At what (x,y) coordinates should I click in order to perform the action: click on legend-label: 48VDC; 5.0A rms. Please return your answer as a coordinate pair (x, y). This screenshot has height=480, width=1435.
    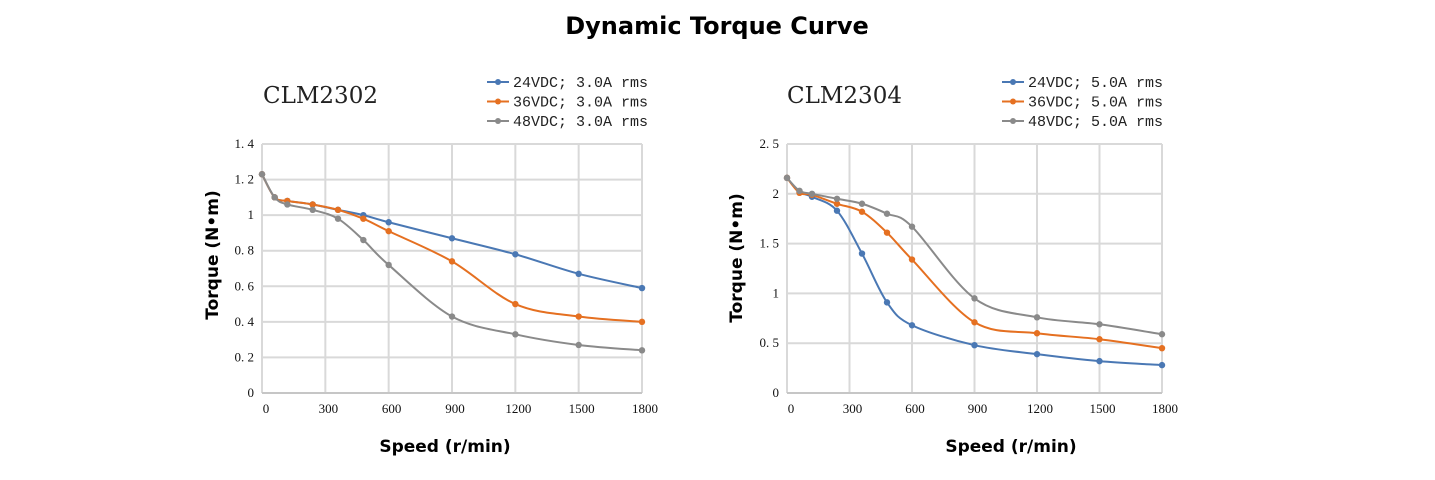
    Looking at the image, I should click on (1095, 122).